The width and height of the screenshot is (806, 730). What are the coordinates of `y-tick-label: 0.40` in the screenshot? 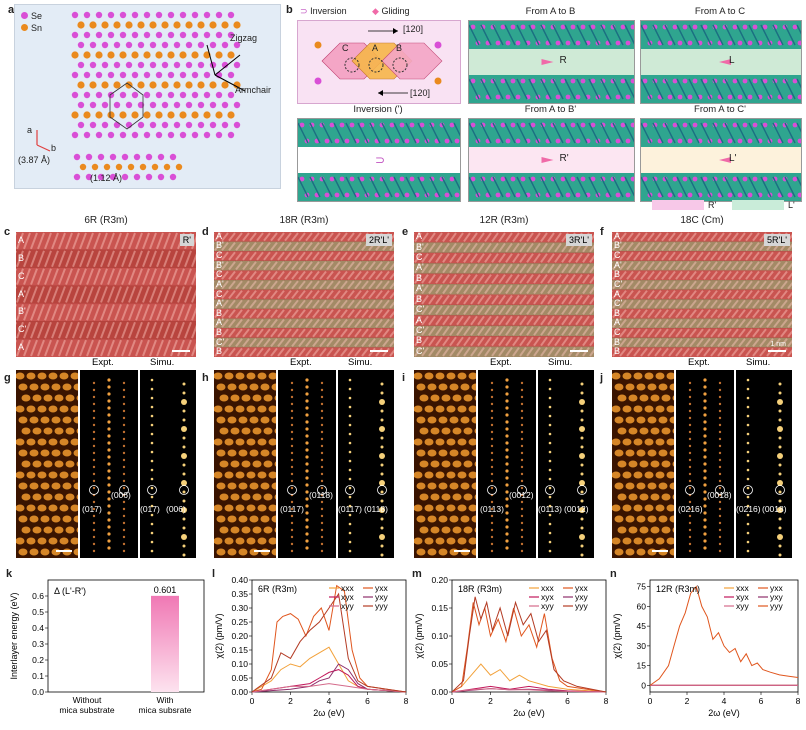 It's located at (239, 580).